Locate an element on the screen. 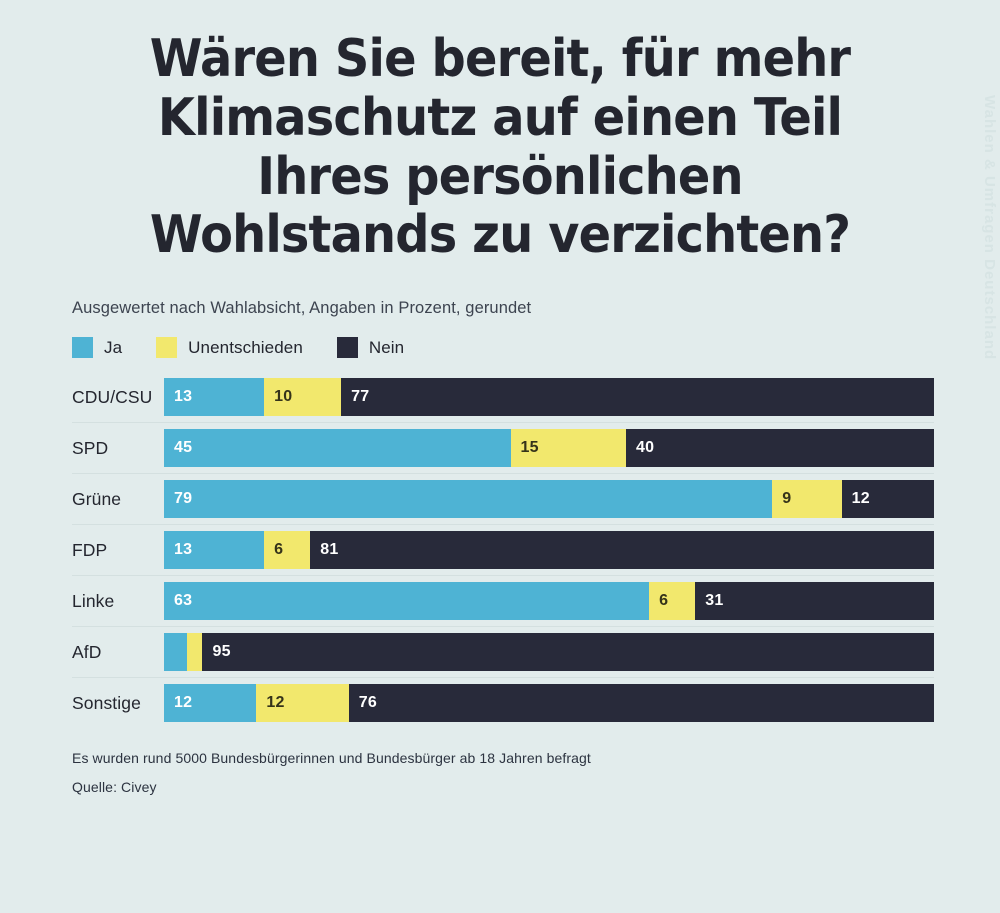  bar-segment-ja: 63 is located at coordinates (407, 601).